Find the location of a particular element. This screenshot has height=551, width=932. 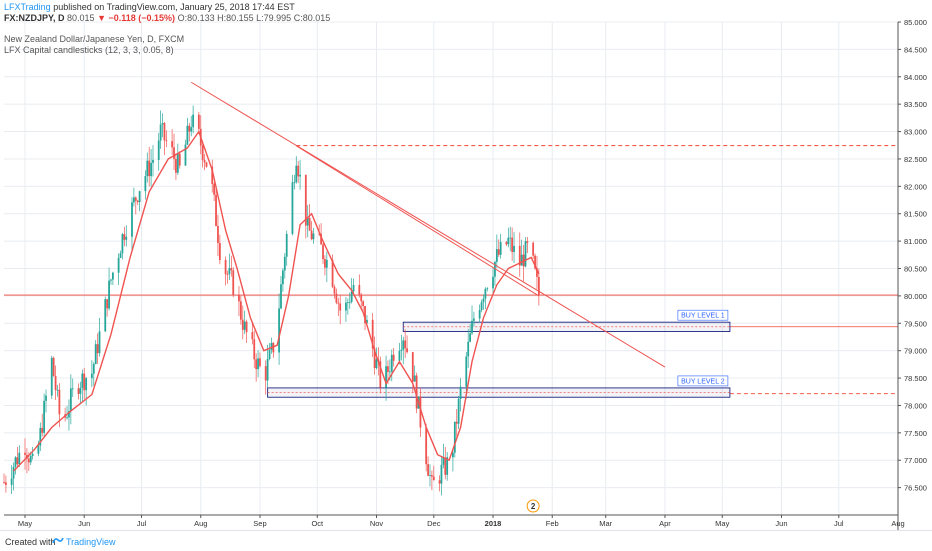

price-tick-label: 78.500 is located at coordinates (915, 378).